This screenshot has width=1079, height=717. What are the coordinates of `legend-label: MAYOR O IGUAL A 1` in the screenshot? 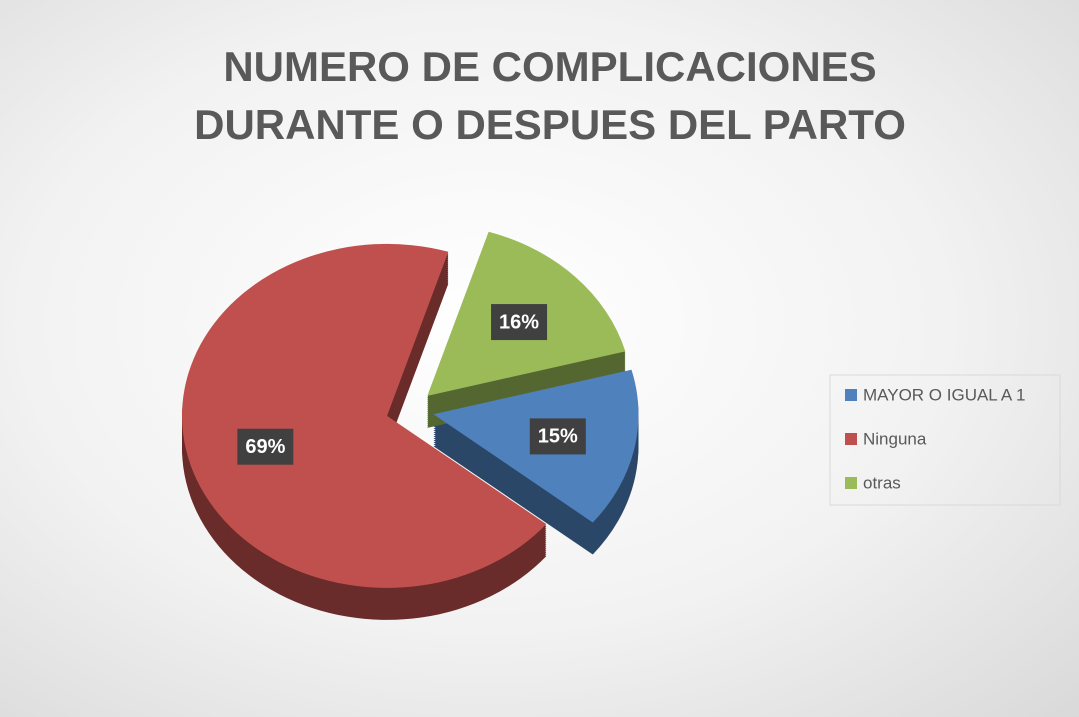 It's located at (944, 394).